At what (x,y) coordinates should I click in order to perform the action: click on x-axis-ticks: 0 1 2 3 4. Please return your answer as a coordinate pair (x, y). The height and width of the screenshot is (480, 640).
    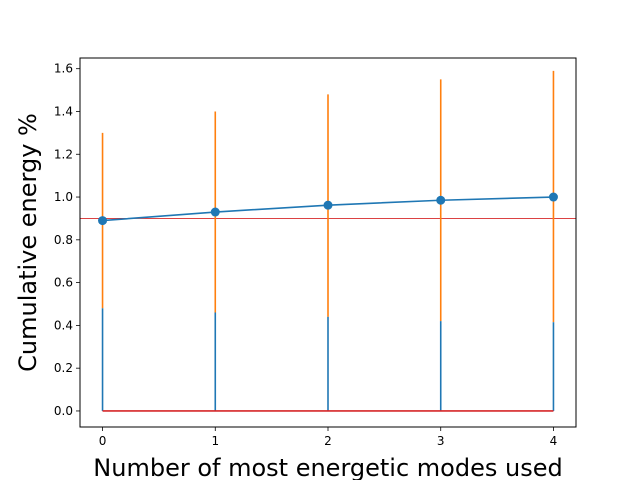
    Looking at the image, I should click on (328, 437).